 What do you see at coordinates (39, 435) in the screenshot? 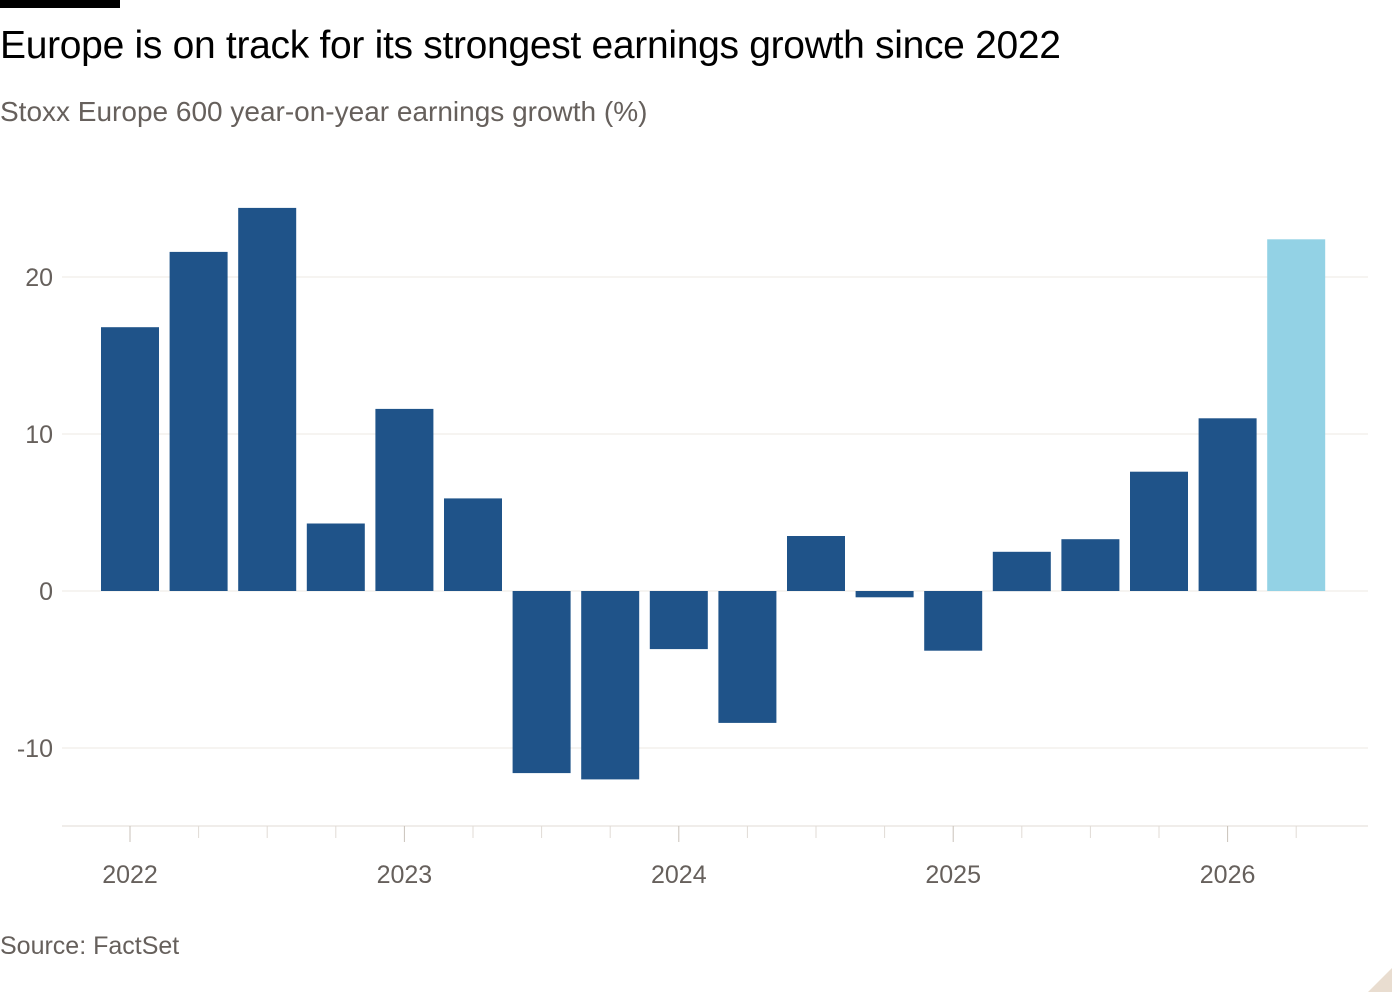
I see `y-tick-label: 10` at bounding box center [39, 435].